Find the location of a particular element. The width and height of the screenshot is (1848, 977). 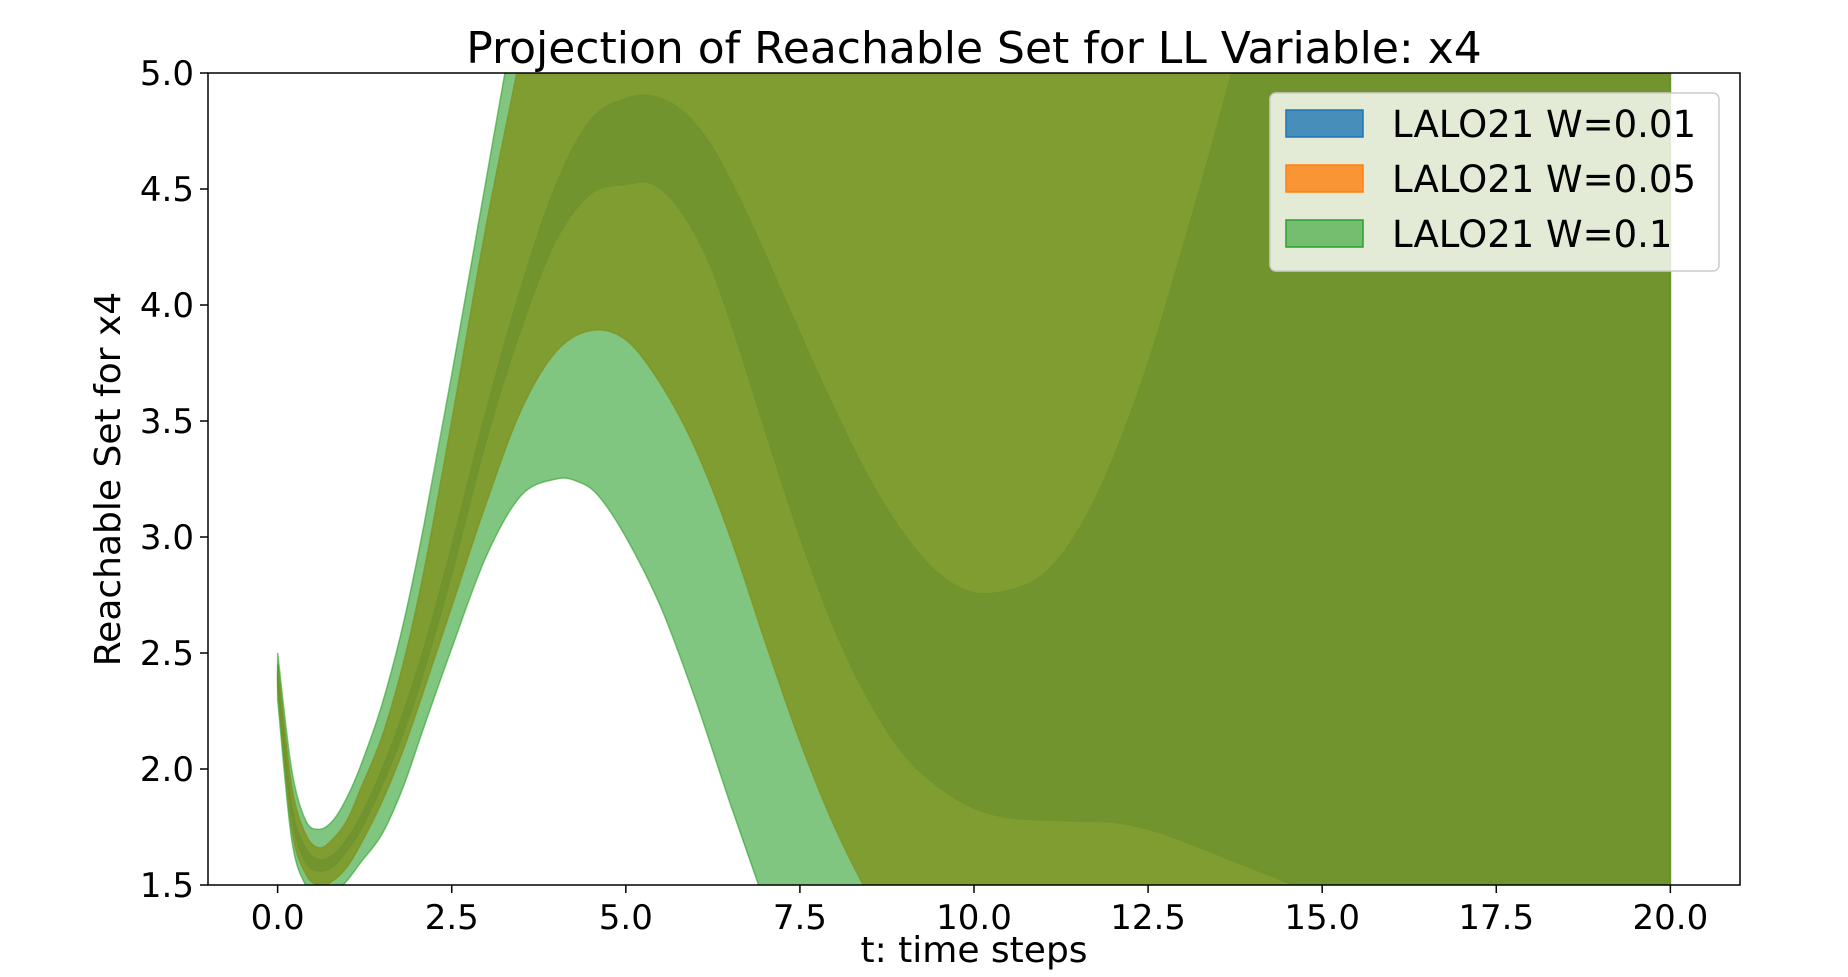

y-tick-label: 5.0 is located at coordinates (167, 74).